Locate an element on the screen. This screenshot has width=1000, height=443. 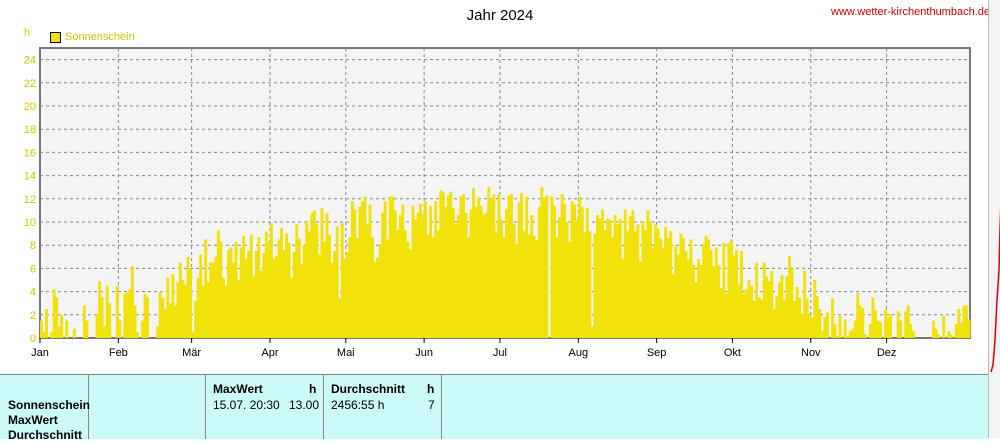
x-tick-label: Sep is located at coordinates (657, 353).